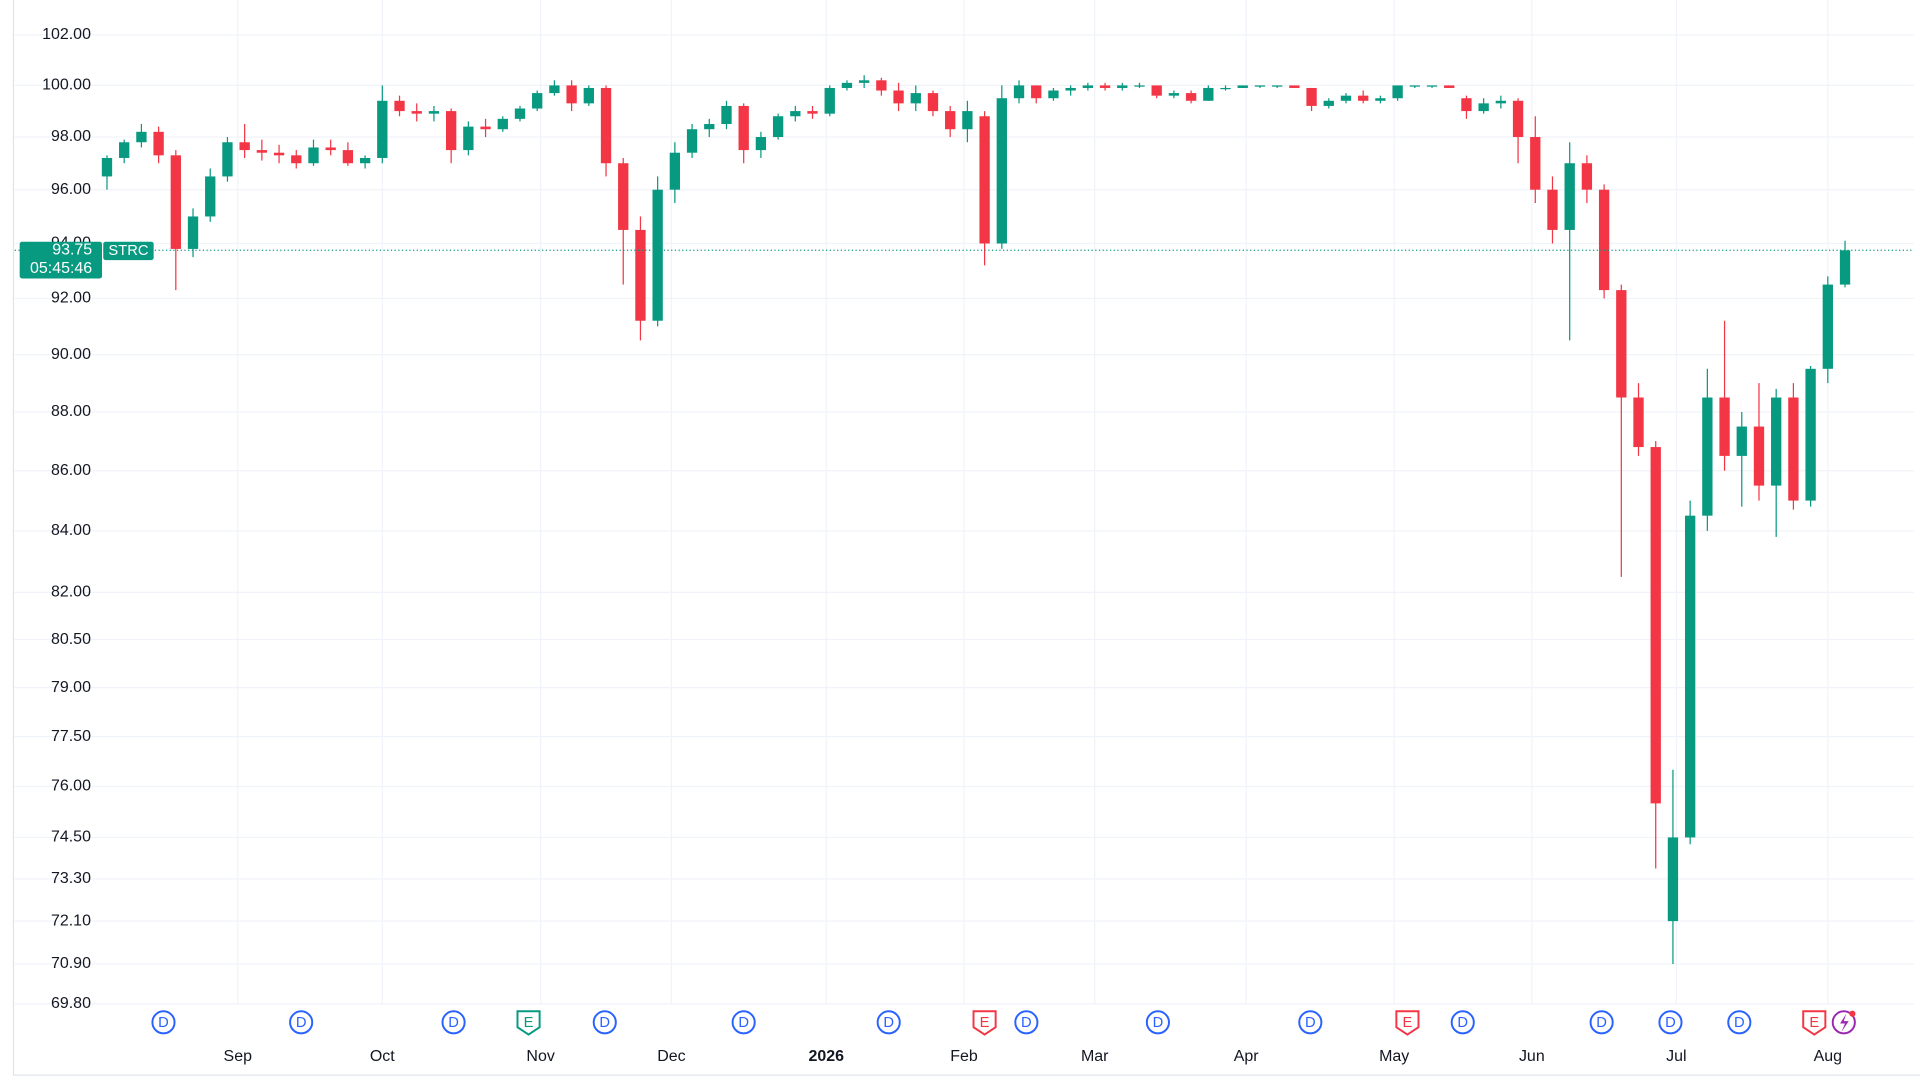 The height and width of the screenshot is (1080, 1920). Describe the element at coordinates (71, 136) in the screenshot. I see `y-tick-label: 98.00` at that location.